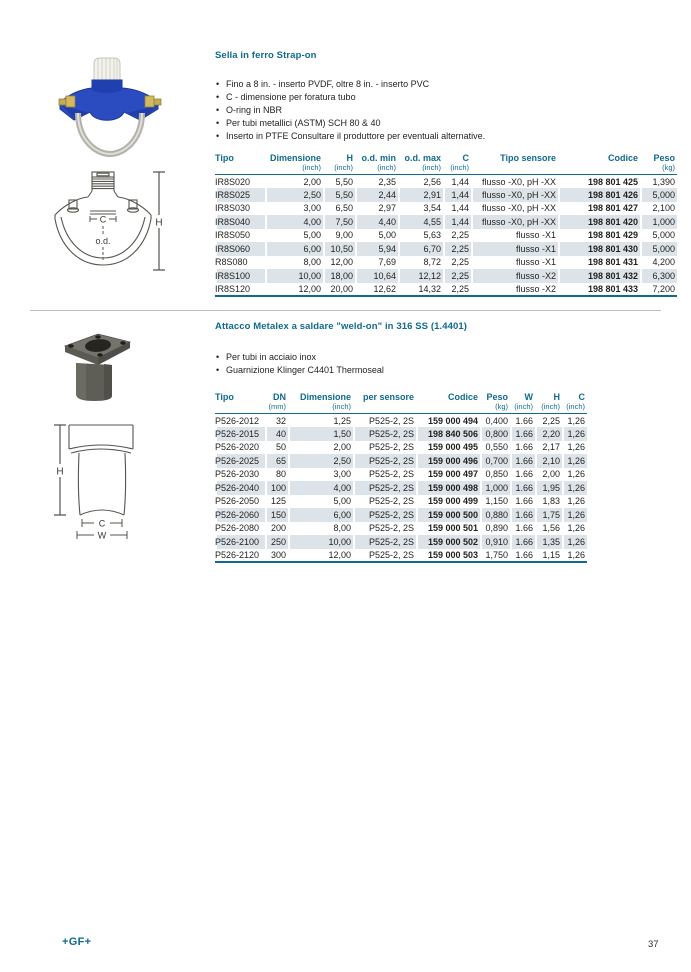 The height and width of the screenshot is (972, 691). Describe the element at coordinates (495, 408) in the screenshot. I see `column-unit: (kg)` at that location.